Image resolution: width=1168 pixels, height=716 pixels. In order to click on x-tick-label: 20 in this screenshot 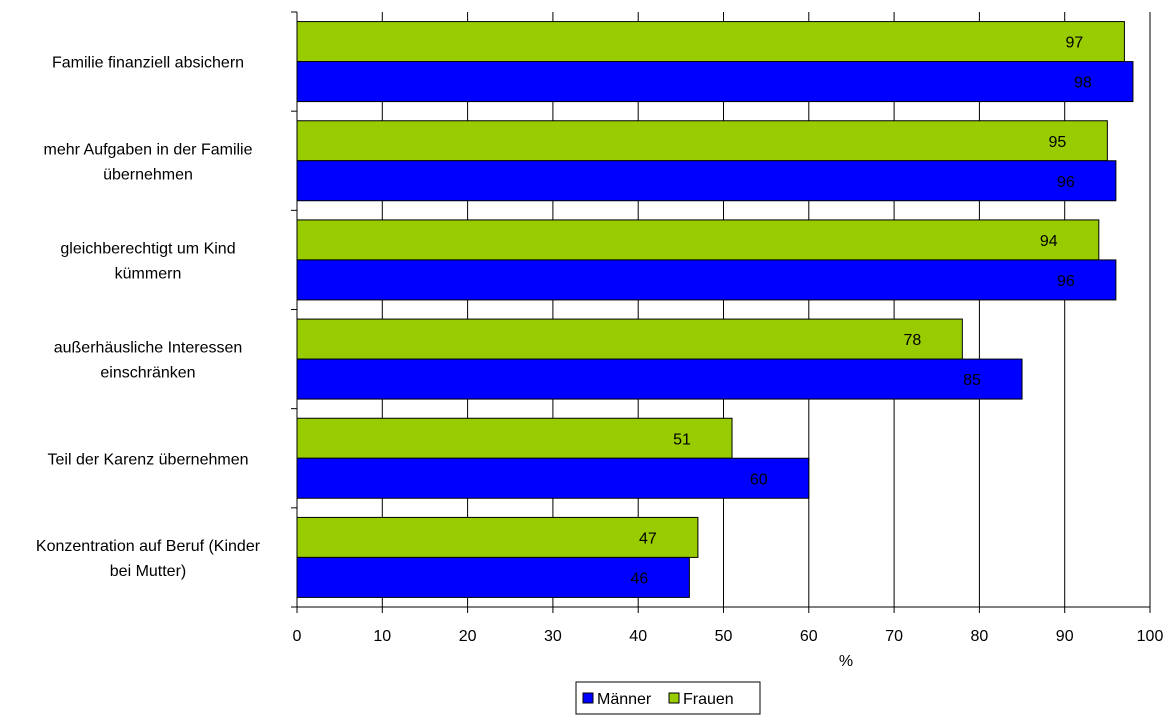, I will do `click(468, 636)`.